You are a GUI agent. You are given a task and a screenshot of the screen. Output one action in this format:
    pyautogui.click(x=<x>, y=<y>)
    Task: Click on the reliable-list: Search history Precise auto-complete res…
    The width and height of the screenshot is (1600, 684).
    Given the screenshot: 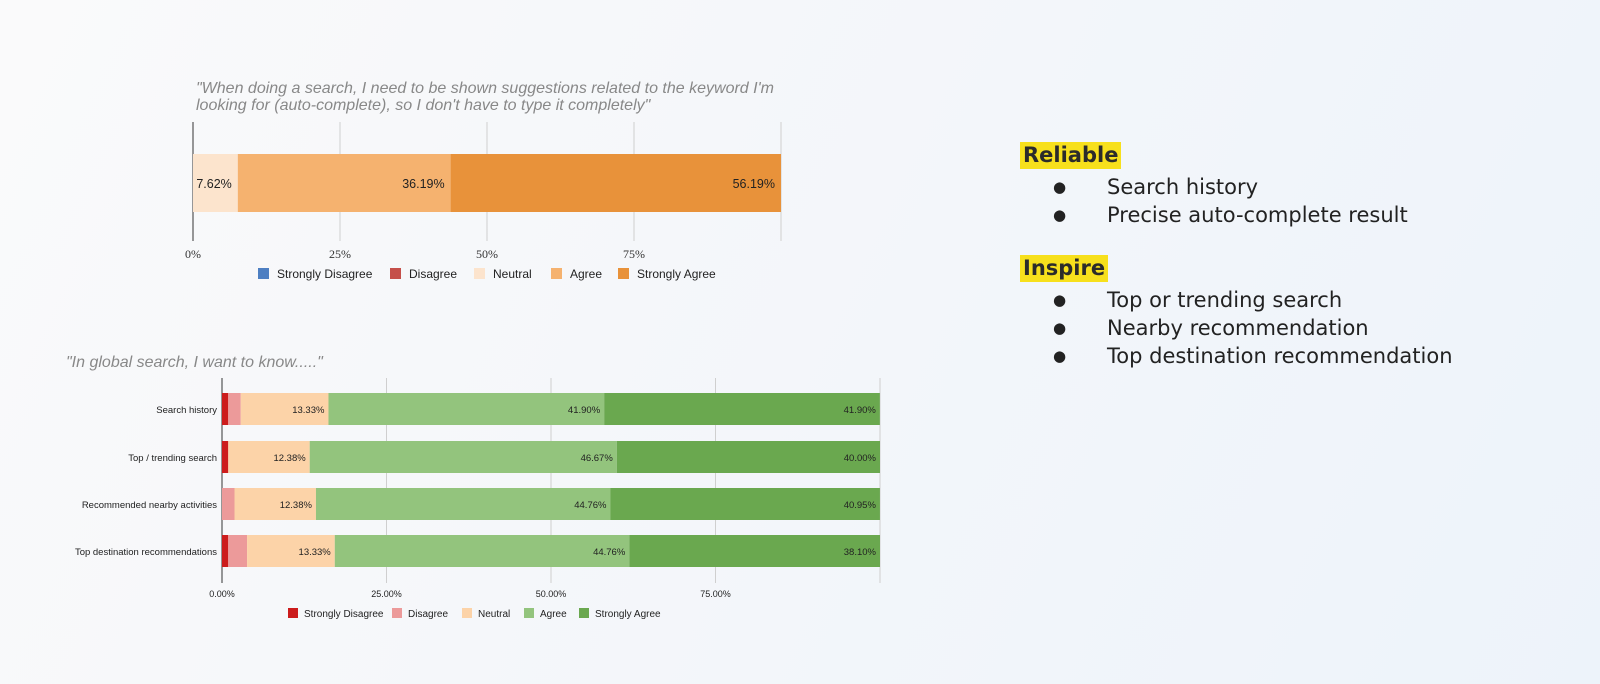 What is the action you would take?
    pyautogui.click(x=1236, y=201)
    